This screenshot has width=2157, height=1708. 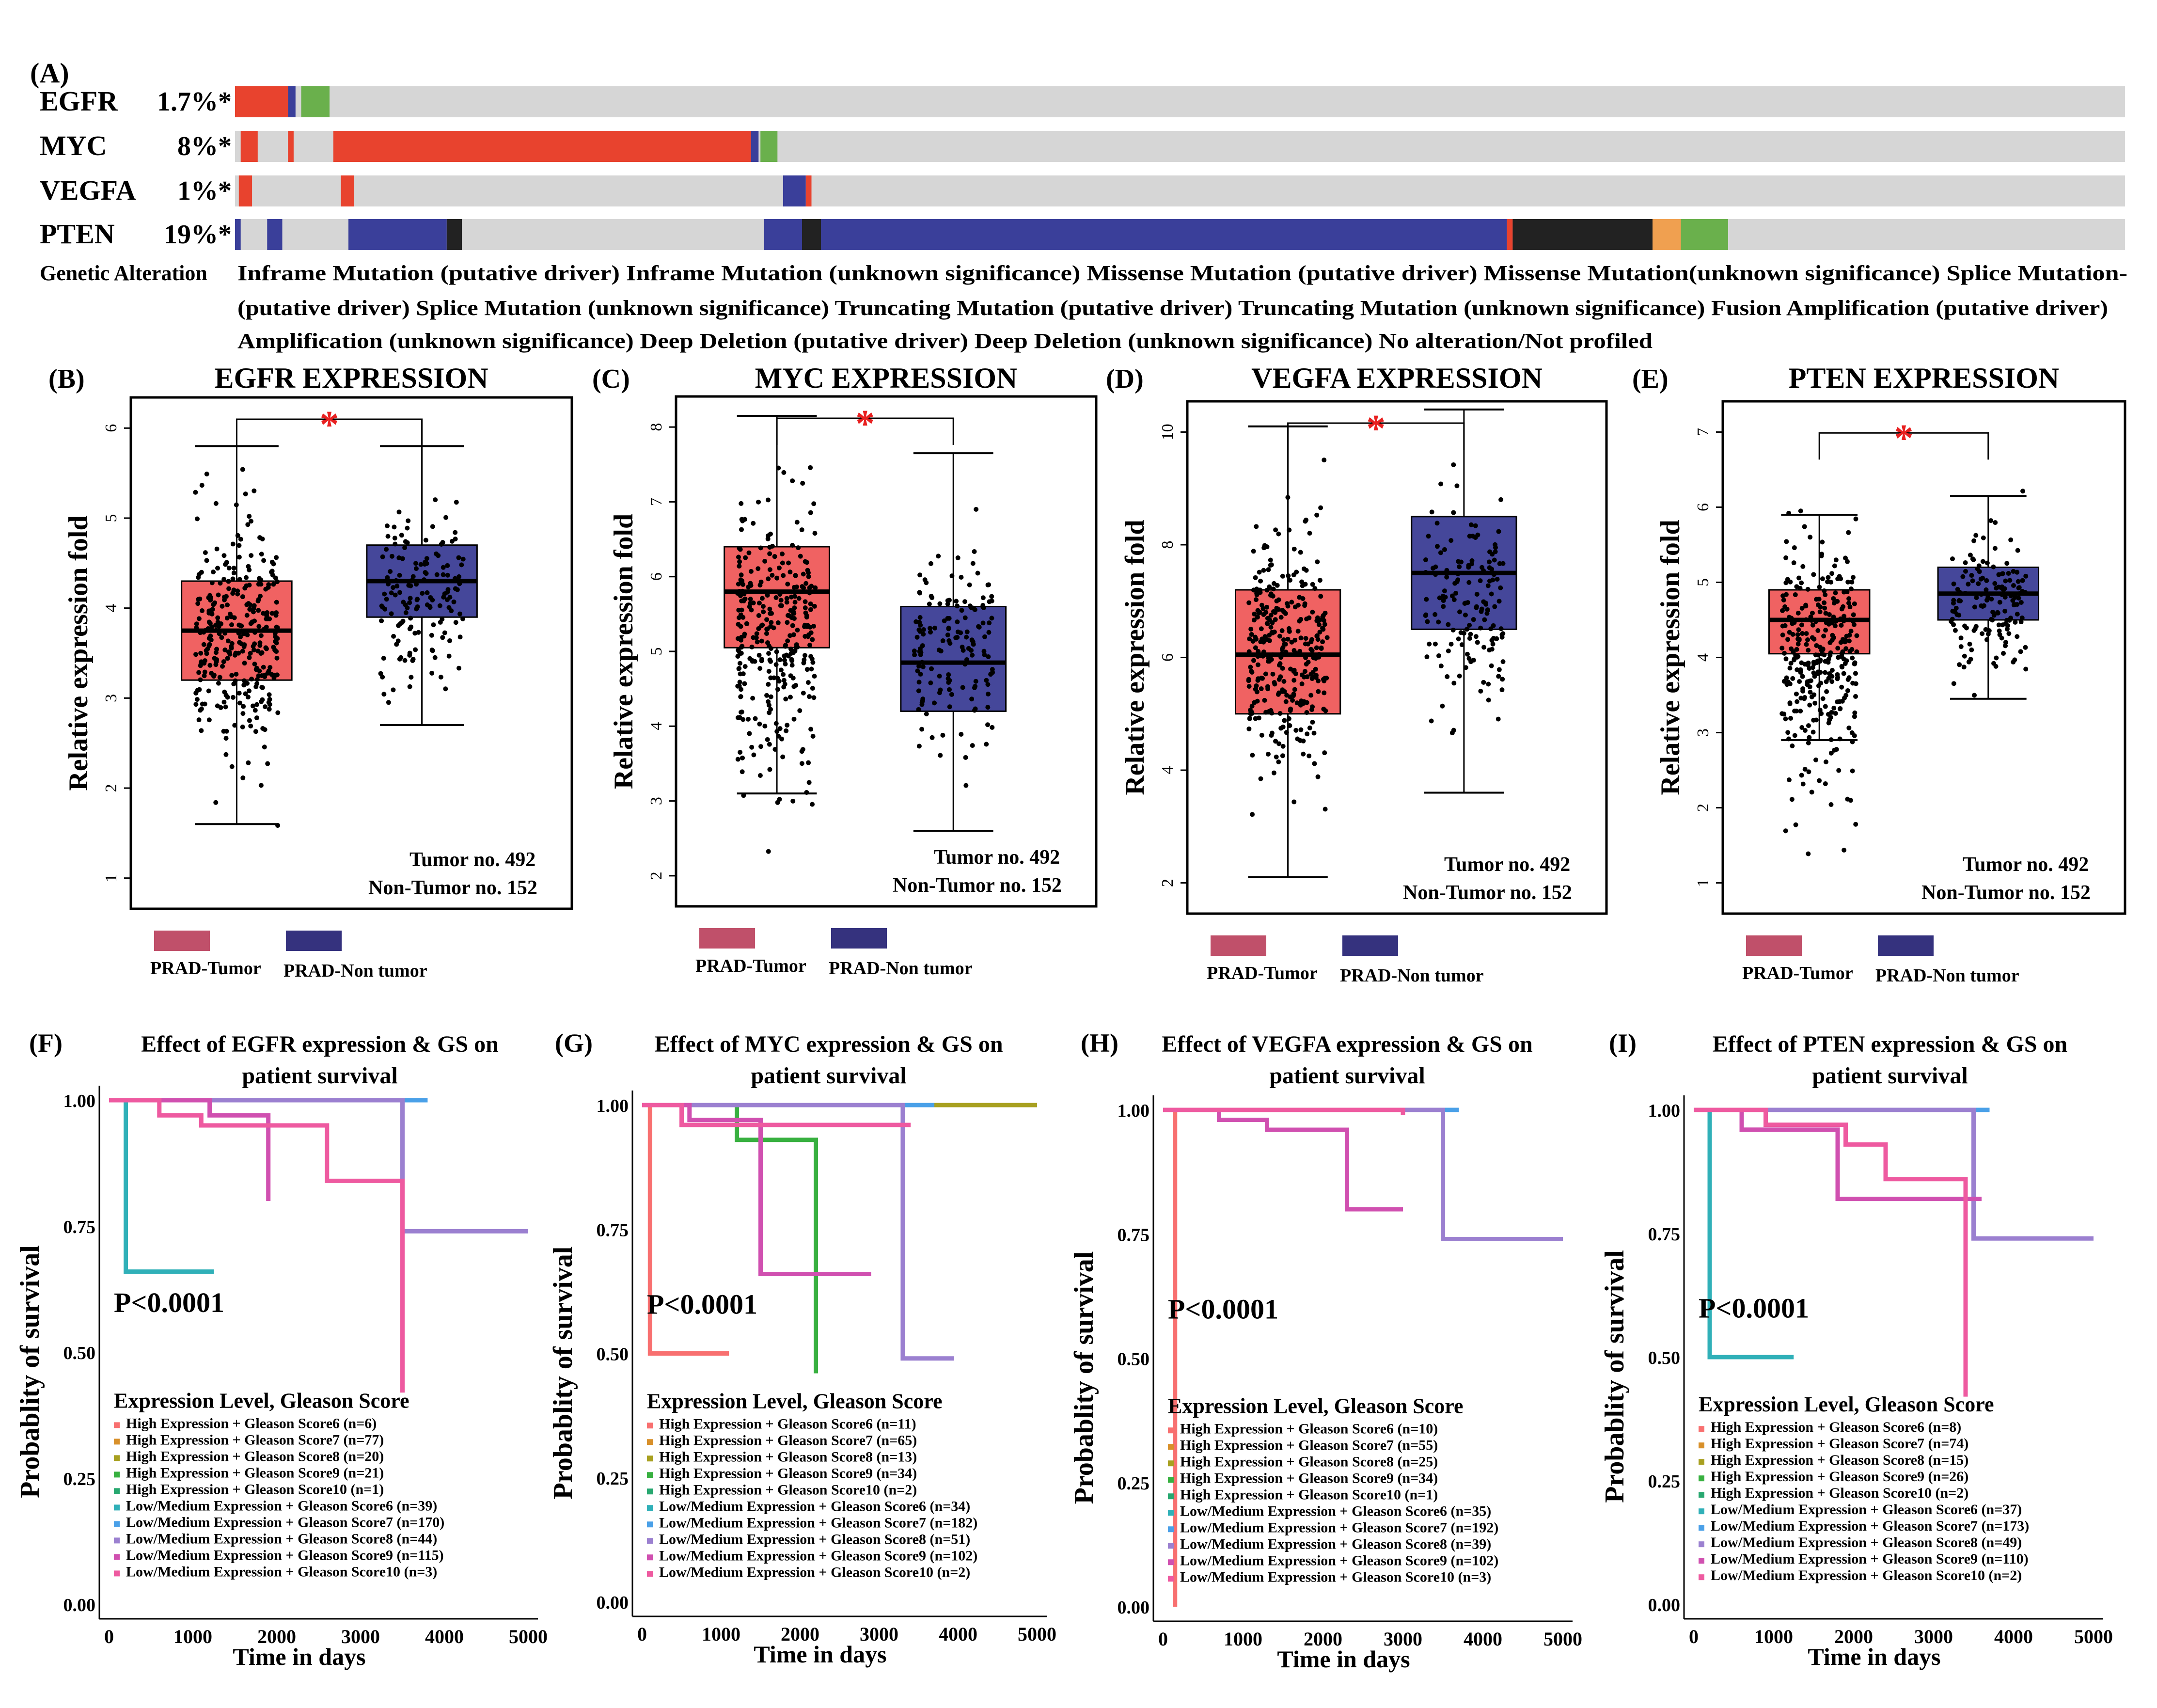 What do you see at coordinates (1703, 883) in the screenshot?
I see `y-tick-label: 1` at bounding box center [1703, 883].